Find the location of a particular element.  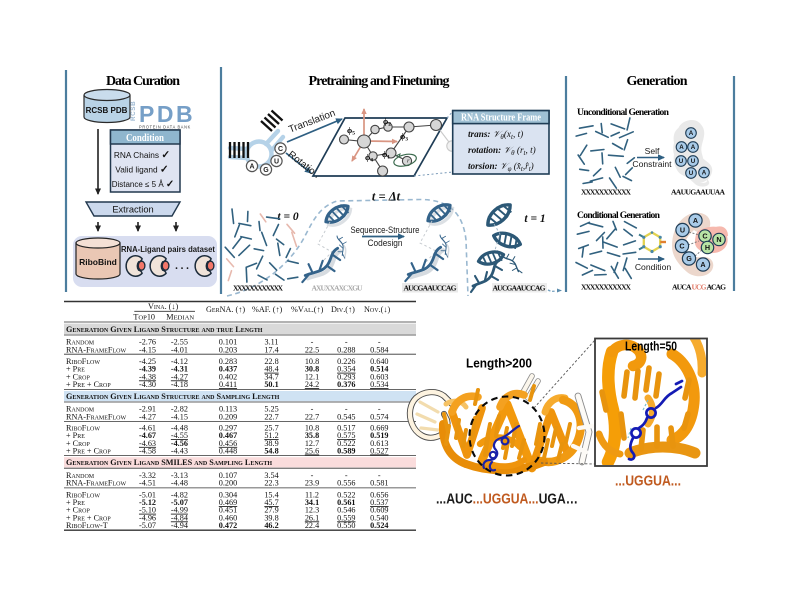

svg-text: 0.437 is located at coordinates (228, 369).